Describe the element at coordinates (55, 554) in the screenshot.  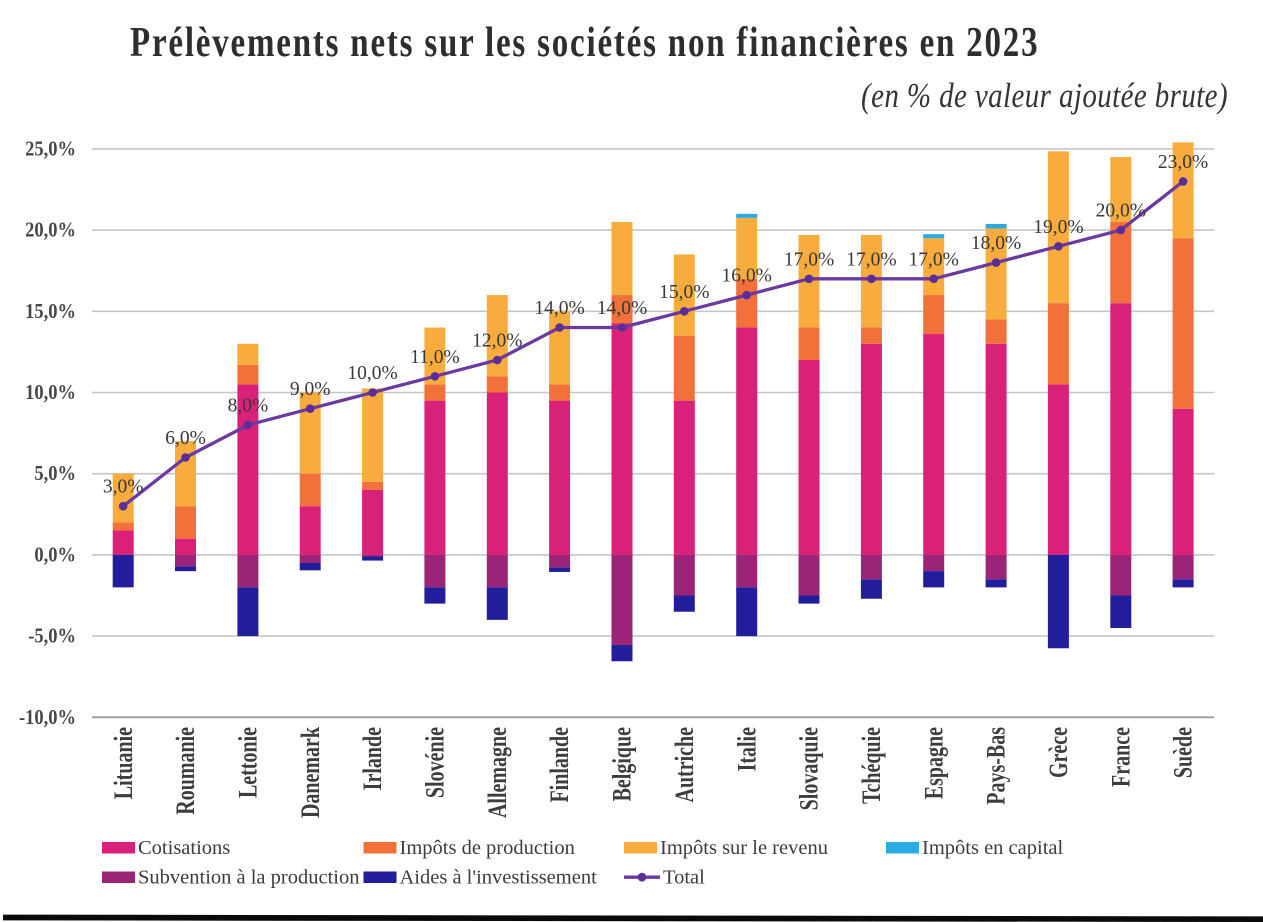
I see `svg-text: 0,0%` at that location.